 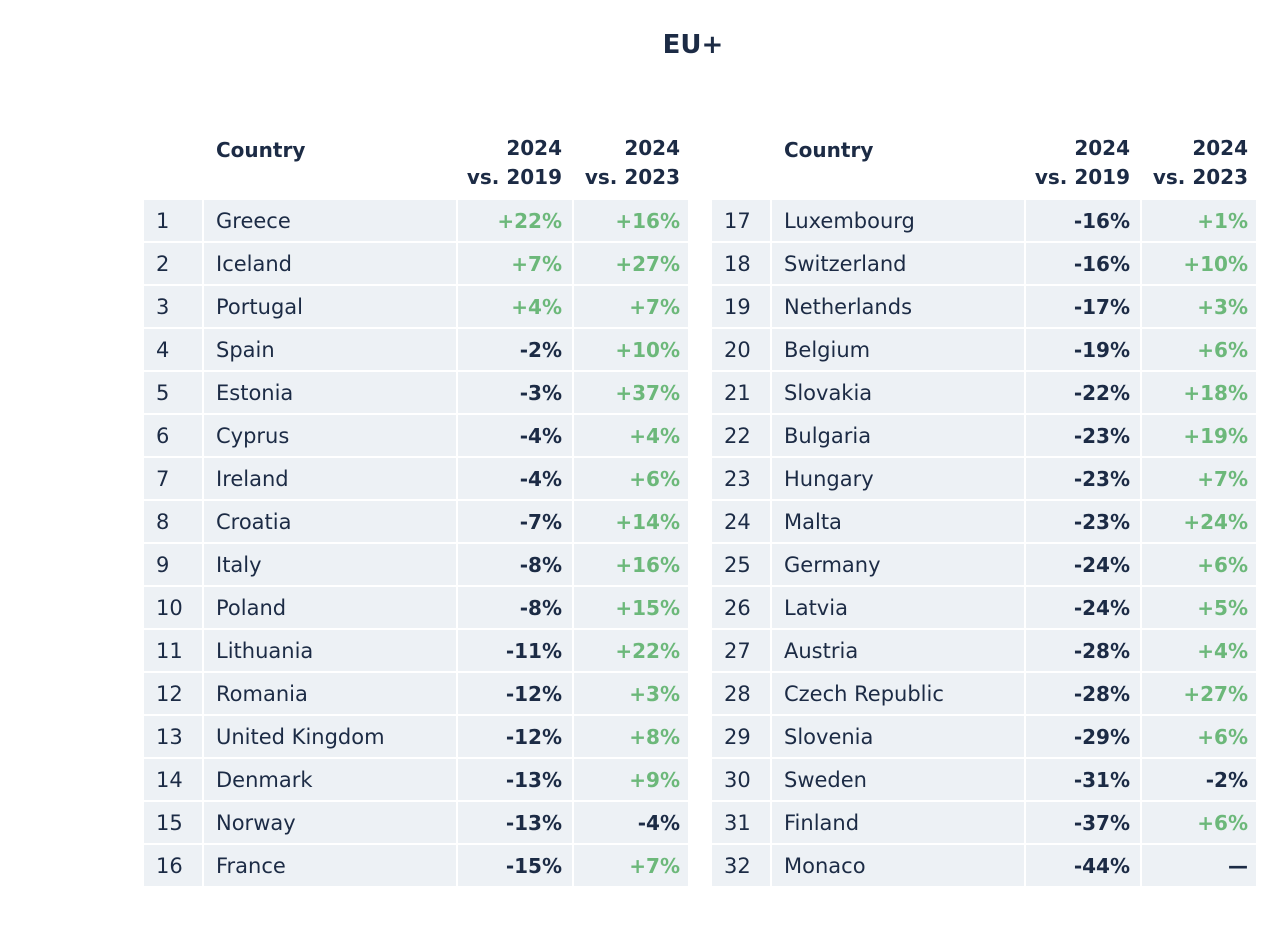 I want to click on rank-cell: 29, so click(x=741, y=736).